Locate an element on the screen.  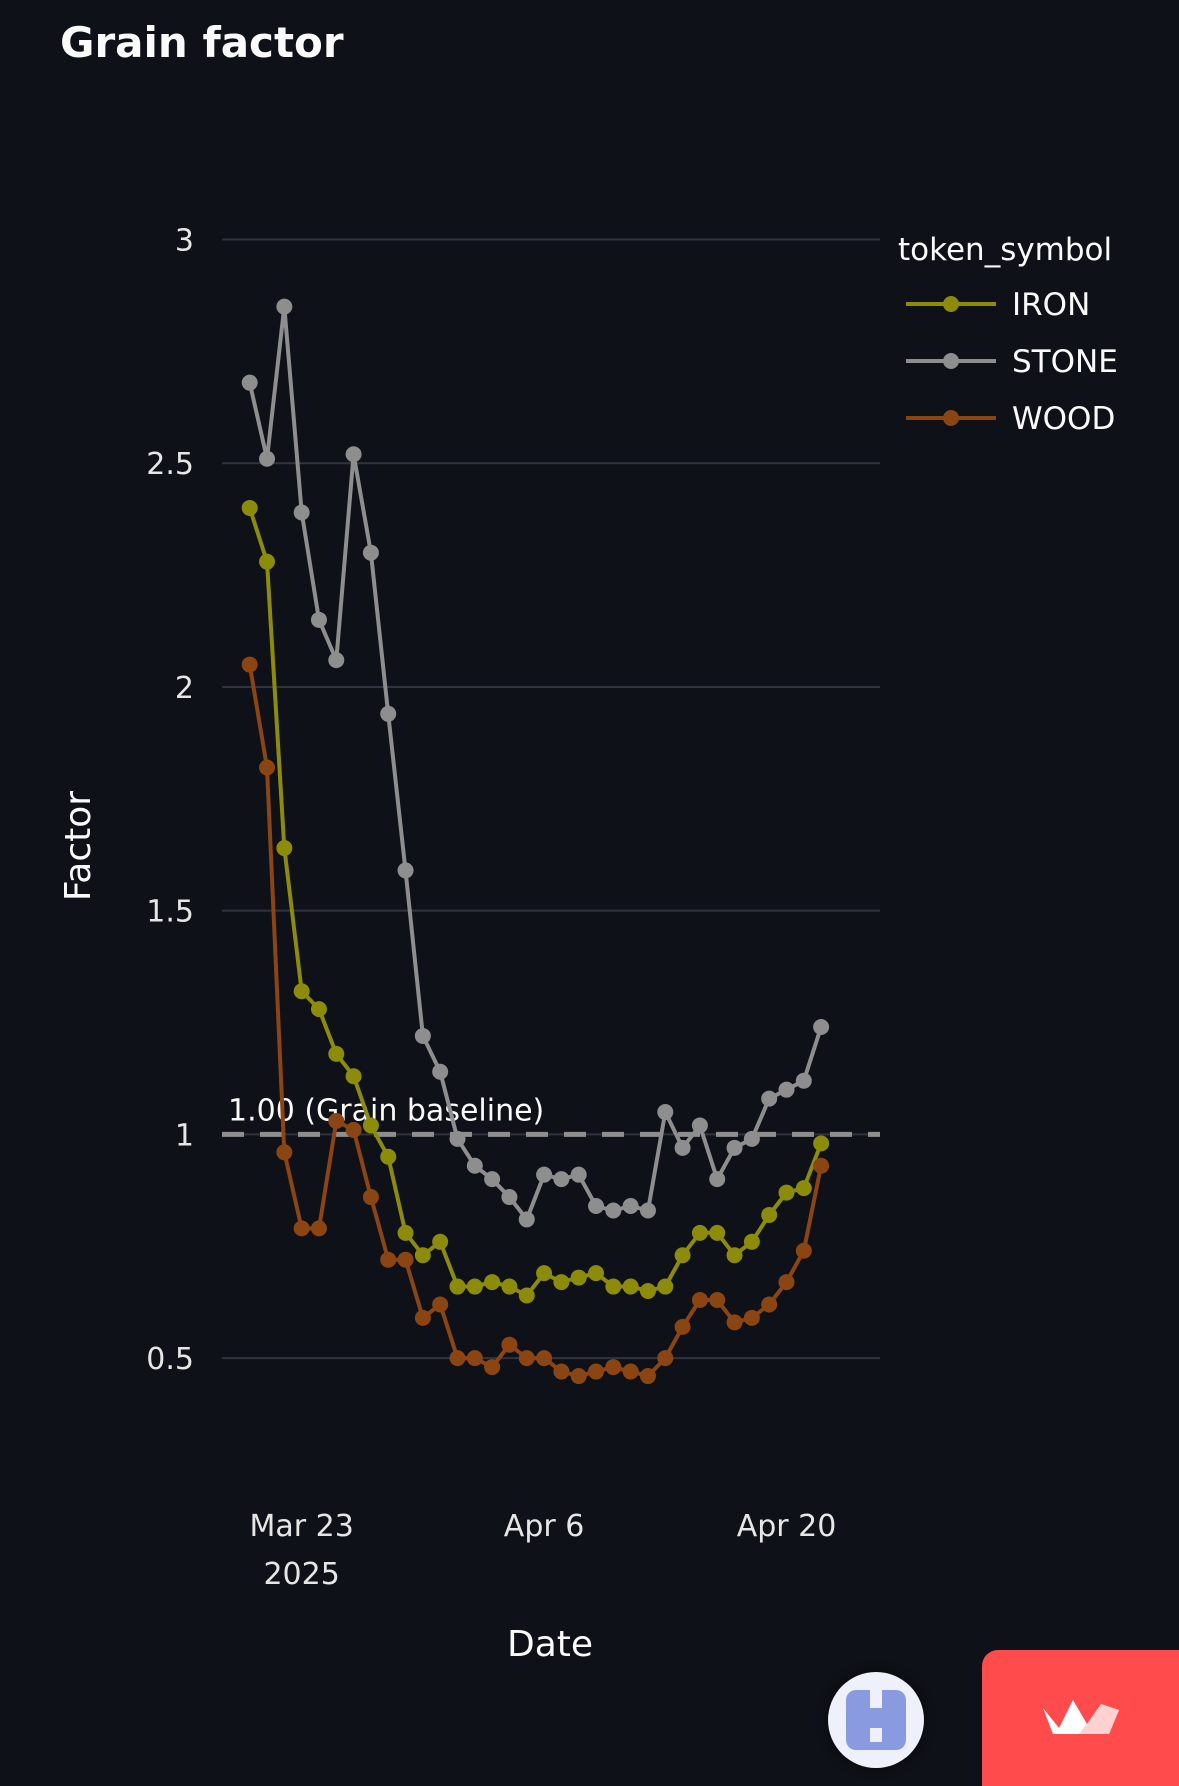
y-tick-label: 2 is located at coordinates (184, 688).